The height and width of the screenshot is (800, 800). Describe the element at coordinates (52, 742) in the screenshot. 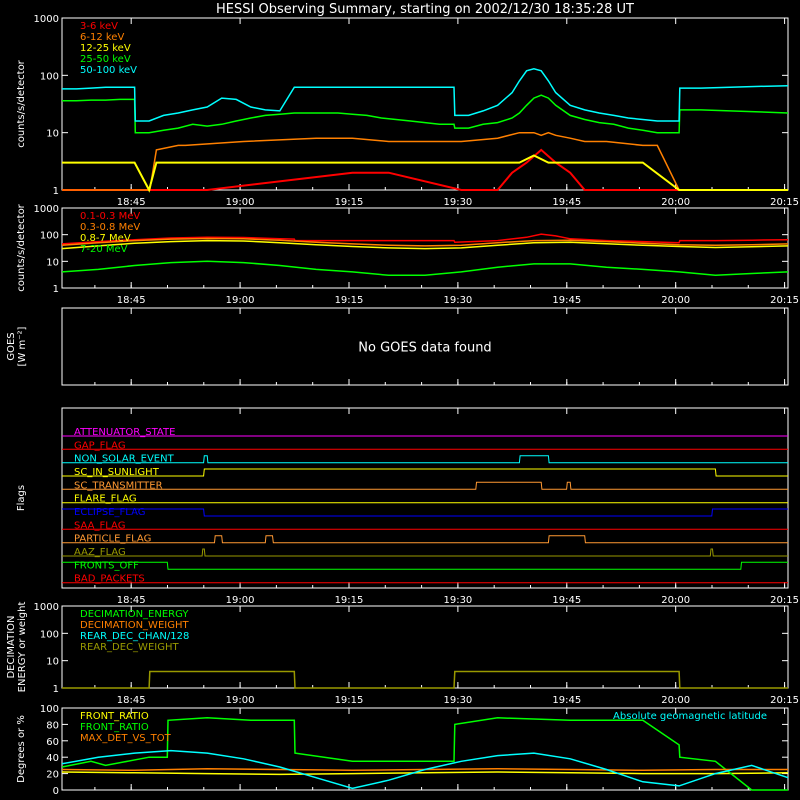

I see `panel-5-ytick-label: 60` at that location.